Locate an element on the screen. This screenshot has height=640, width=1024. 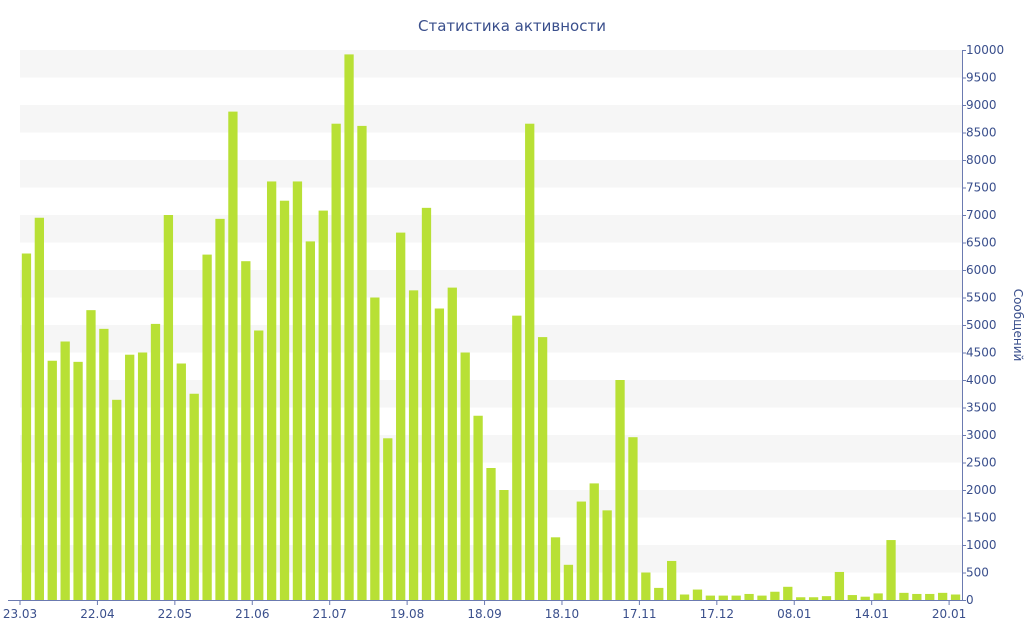
x-tick-label: 17.11 is located at coordinates (639, 614).